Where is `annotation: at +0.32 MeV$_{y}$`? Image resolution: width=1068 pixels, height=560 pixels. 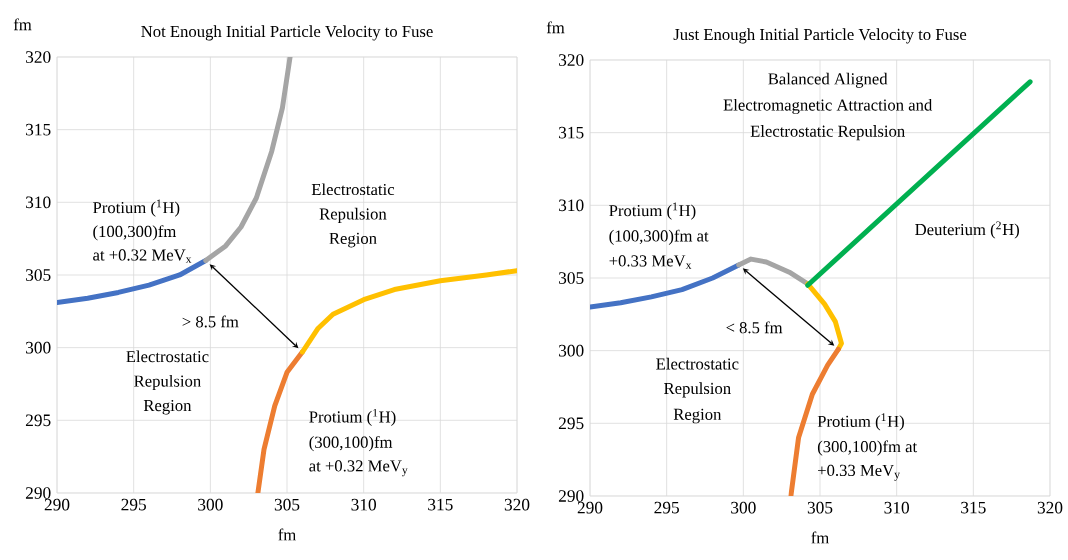
annotation: at +0.32 MeV$_{y}$ is located at coordinates (358, 468).